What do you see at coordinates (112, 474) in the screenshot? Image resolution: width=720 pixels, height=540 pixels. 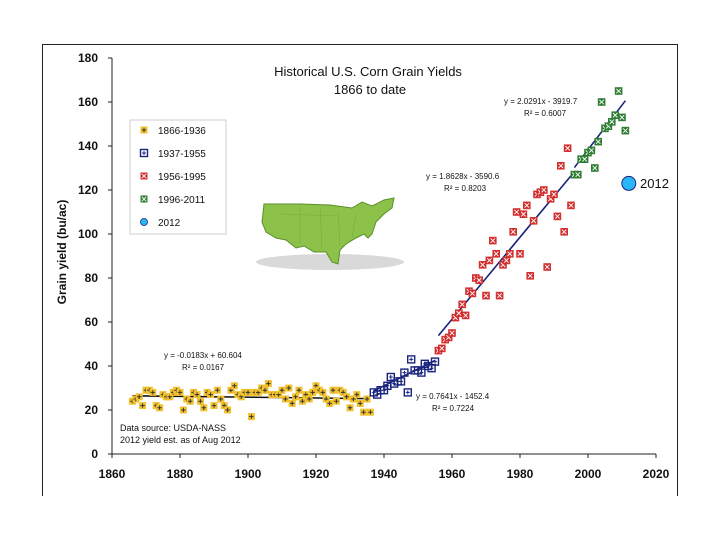 I see `x-tick-label: 1860` at bounding box center [112, 474].